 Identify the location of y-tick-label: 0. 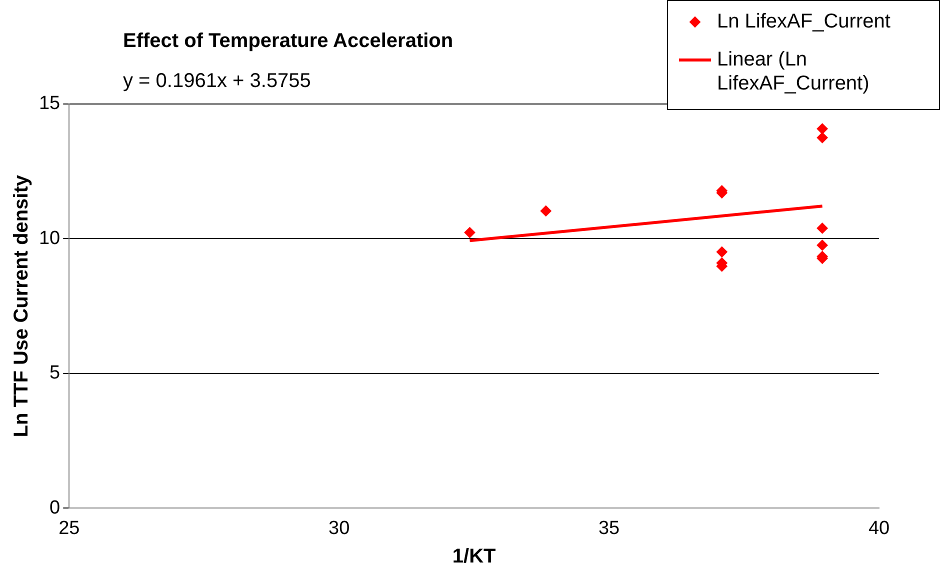
(55, 507).